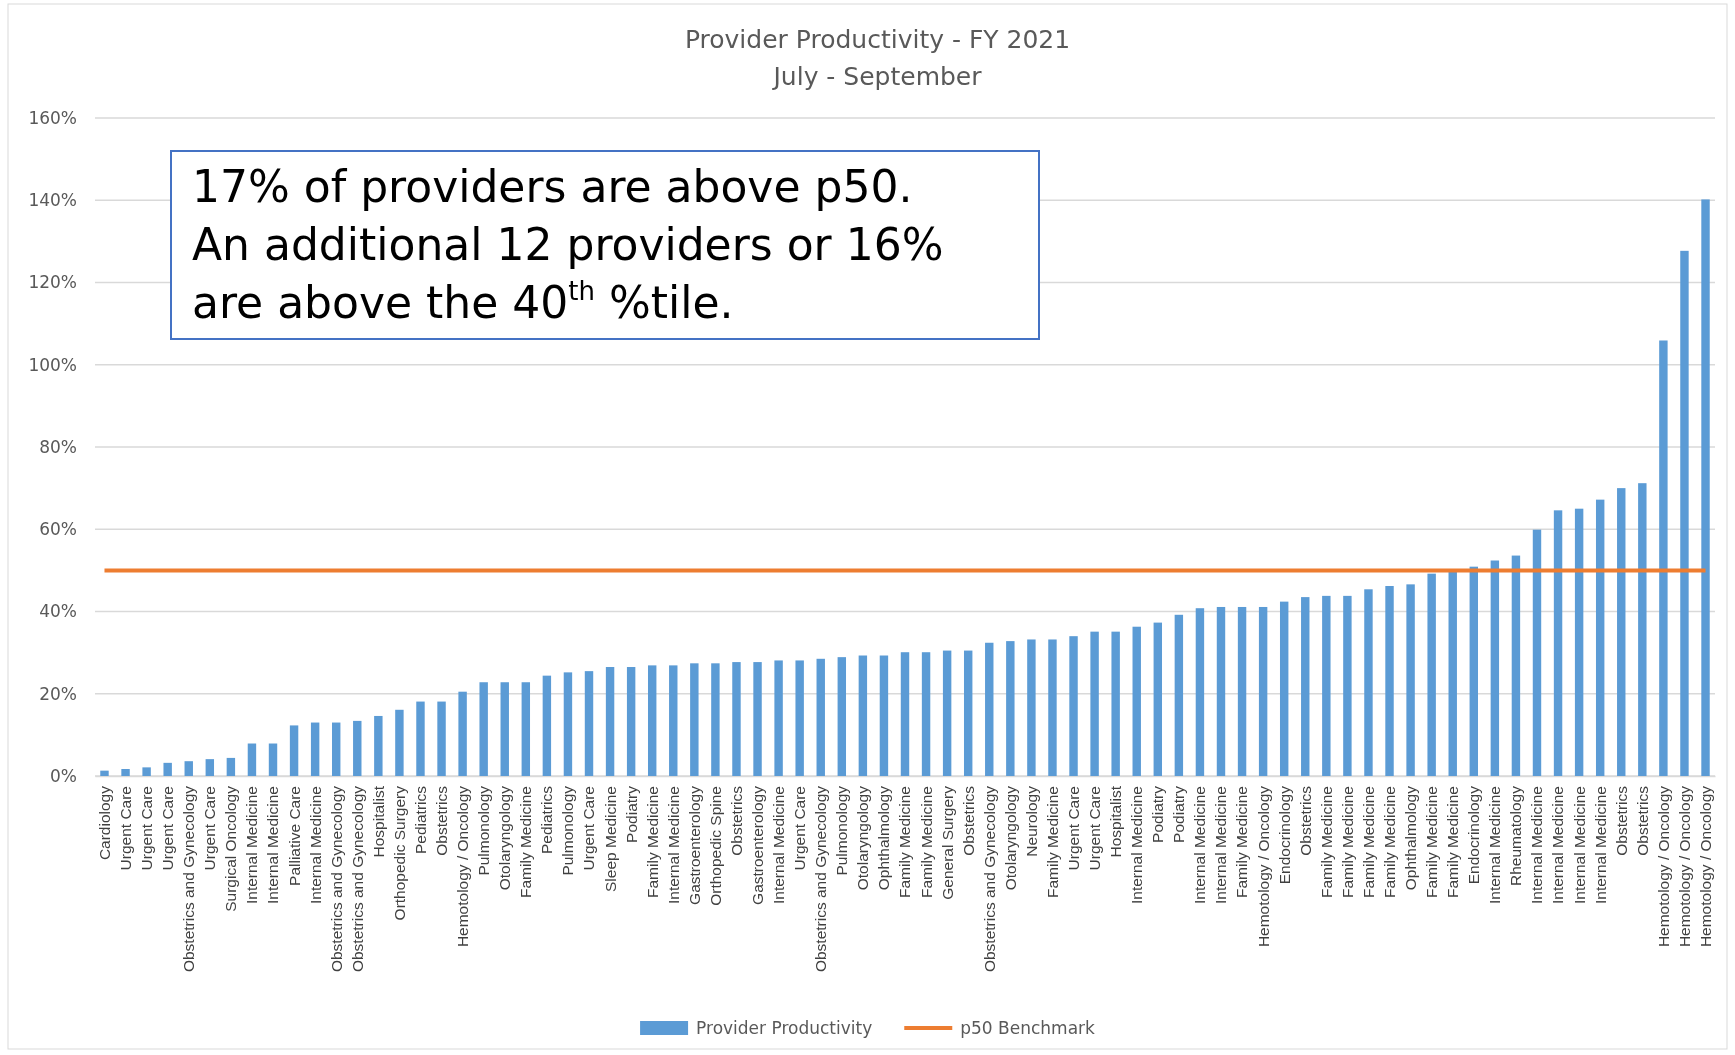  What do you see at coordinates (1516, 835) in the screenshot?
I see `x-tick-label: Rheumatology` at bounding box center [1516, 835].